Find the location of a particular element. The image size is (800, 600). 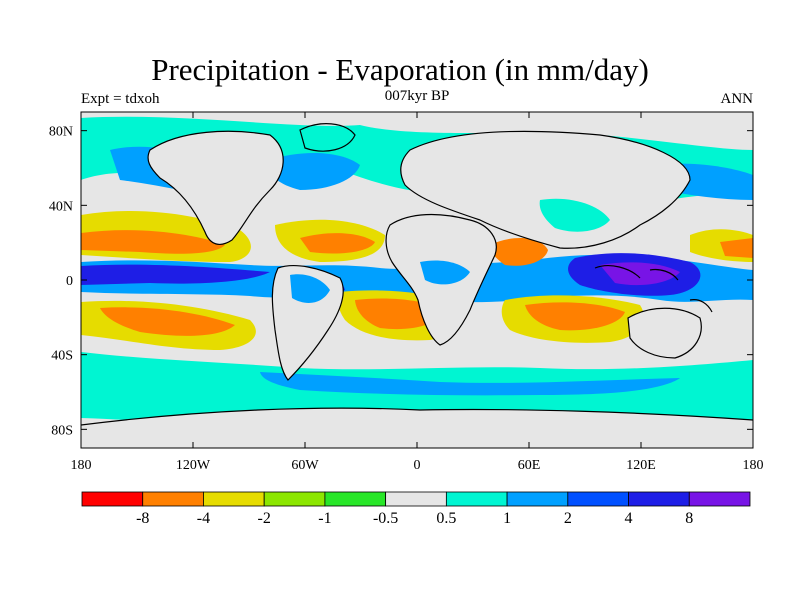

lon-tick-label: 120E is located at coordinates (641, 465).